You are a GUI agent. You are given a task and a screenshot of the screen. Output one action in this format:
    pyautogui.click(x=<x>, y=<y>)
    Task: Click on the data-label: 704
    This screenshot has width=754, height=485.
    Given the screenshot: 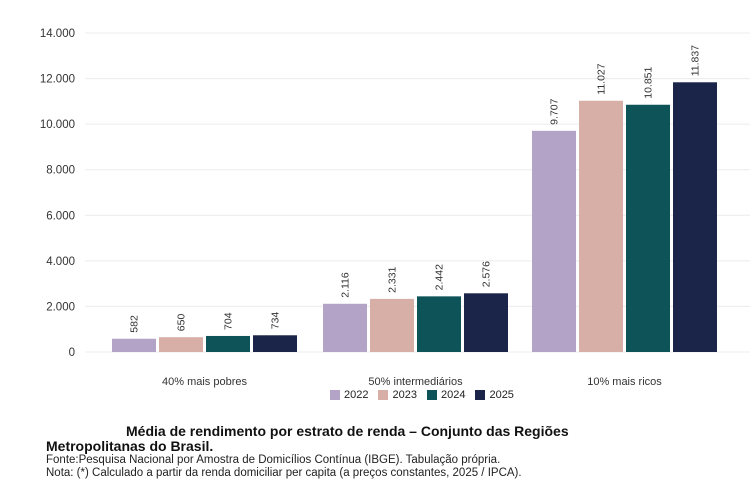 What is the action you would take?
    pyautogui.click(x=229, y=321)
    